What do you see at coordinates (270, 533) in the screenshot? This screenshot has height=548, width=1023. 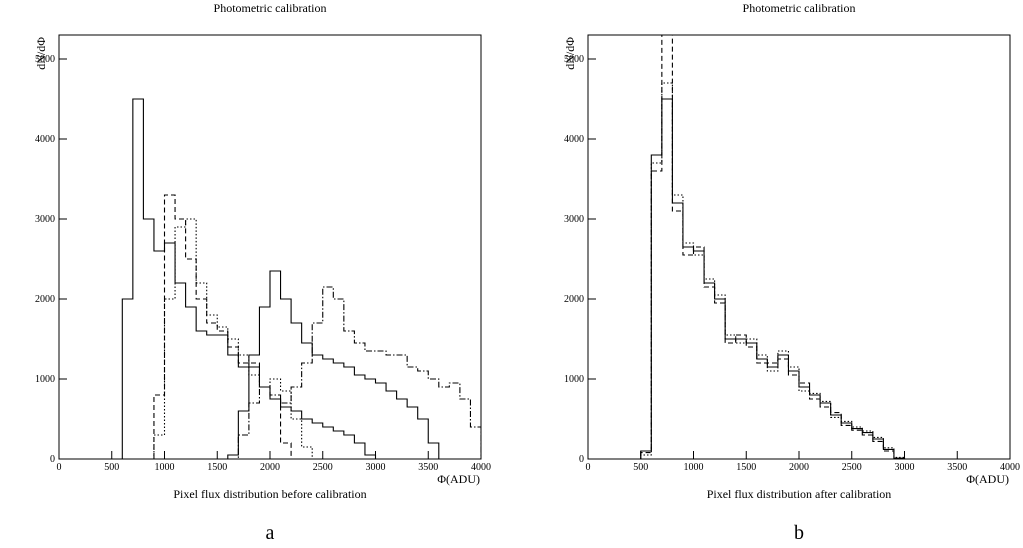 I see `caption: a` at bounding box center [270, 533].